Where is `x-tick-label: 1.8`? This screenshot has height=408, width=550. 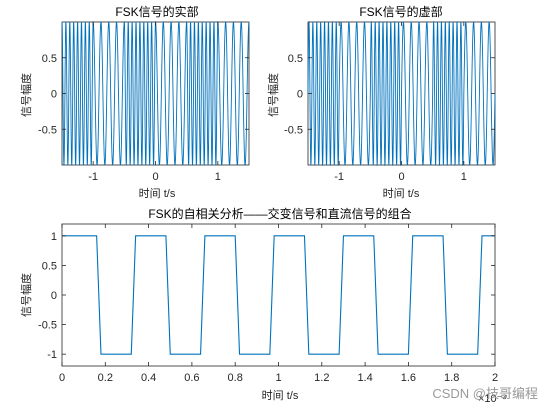 x-tick-label: 1.8 is located at coordinates (451, 378).